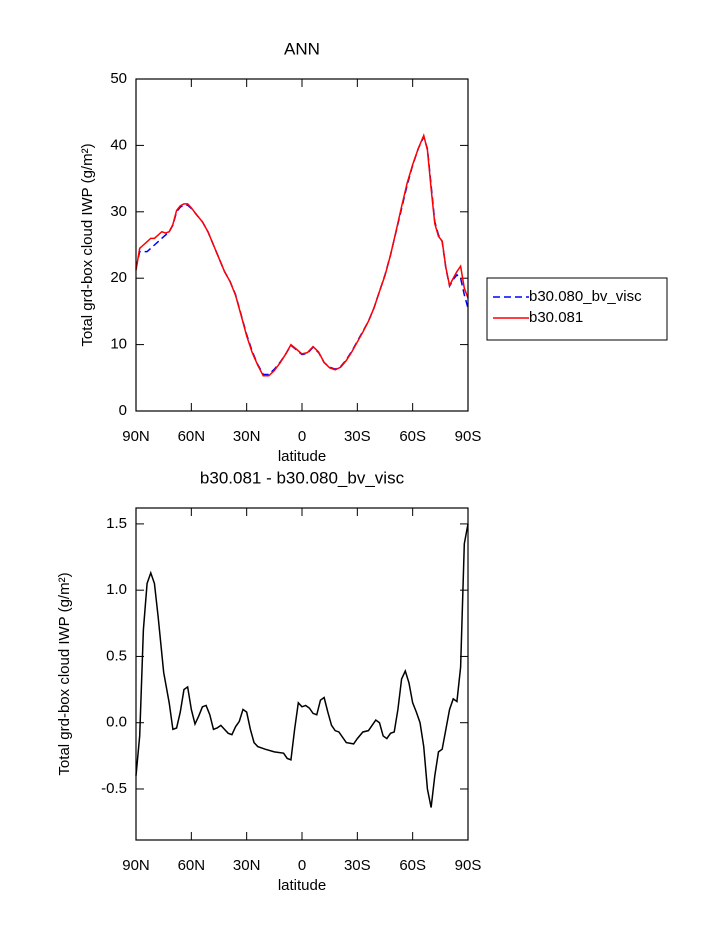 This screenshot has width=723, height=935. Describe the element at coordinates (116, 722) in the screenshot. I see `y-tick-label: 0.0` at that location.